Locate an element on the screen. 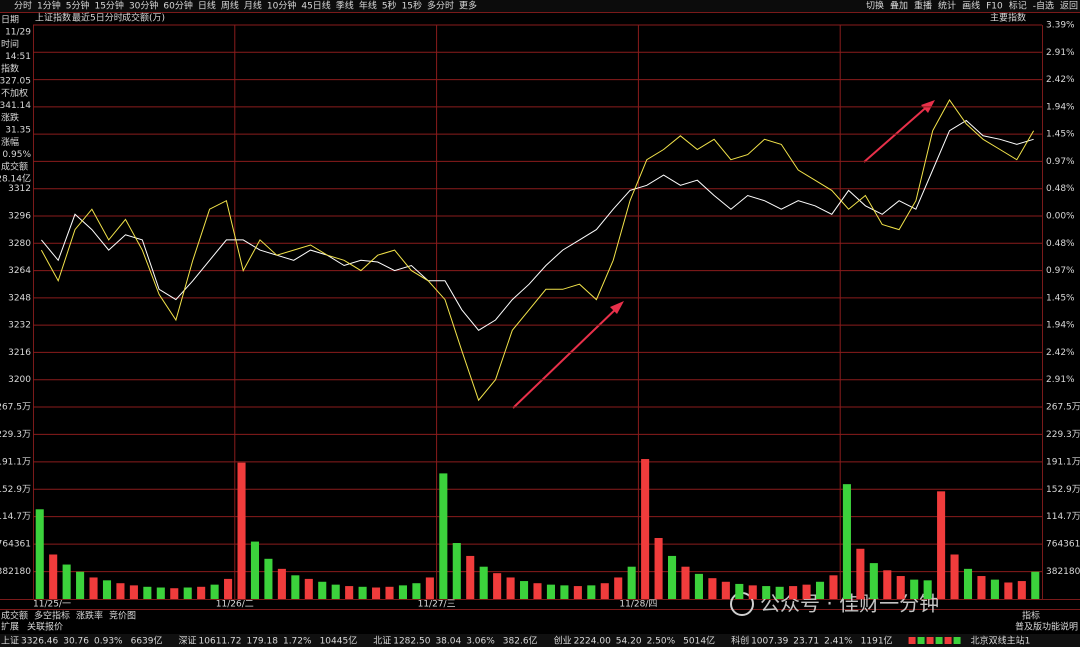 The image size is (1080, 647). toolbar-tab: 60分钟 is located at coordinates (177, 6).